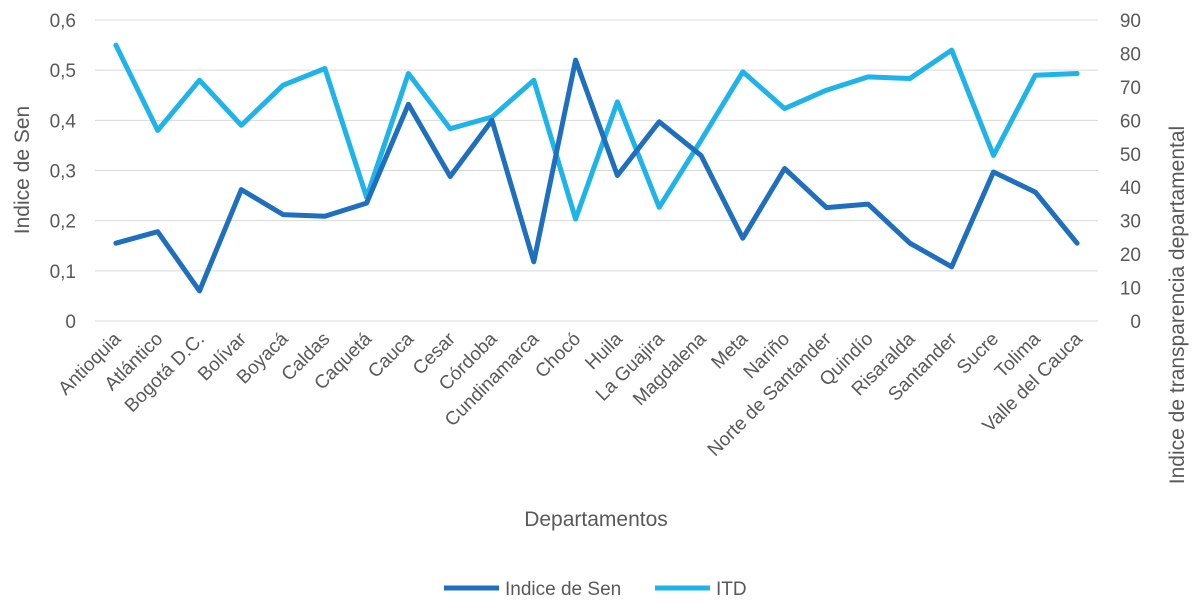 This screenshot has width=1198, height=603. What do you see at coordinates (1177, 305) in the screenshot?
I see `y2-axis-title: Indice de transparencia departamental` at bounding box center [1177, 305].